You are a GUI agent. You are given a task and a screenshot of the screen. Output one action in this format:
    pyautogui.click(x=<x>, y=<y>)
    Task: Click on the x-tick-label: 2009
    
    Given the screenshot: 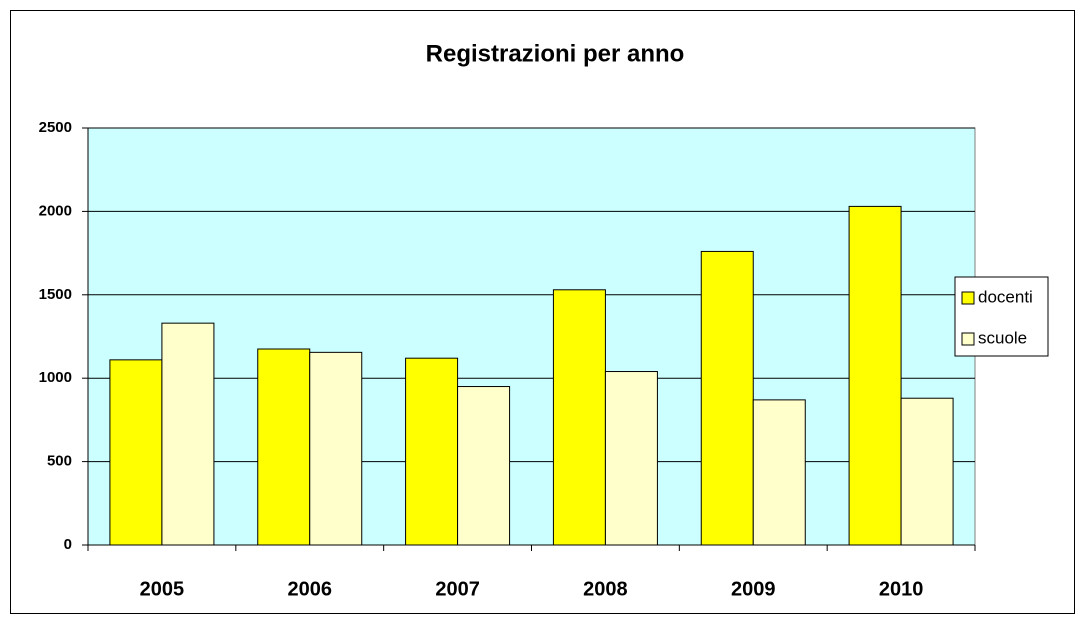 What is the action you would take?
    pyautogui.click(x=753, y=589)
    